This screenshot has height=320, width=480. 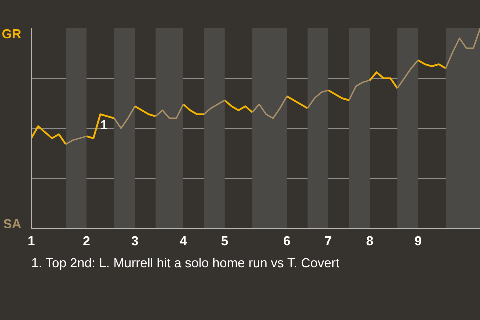 What do you see at coordinates (32, 241) in the screenshot?
I see `x-tick-label: 1` at bounding box center [32, 241].